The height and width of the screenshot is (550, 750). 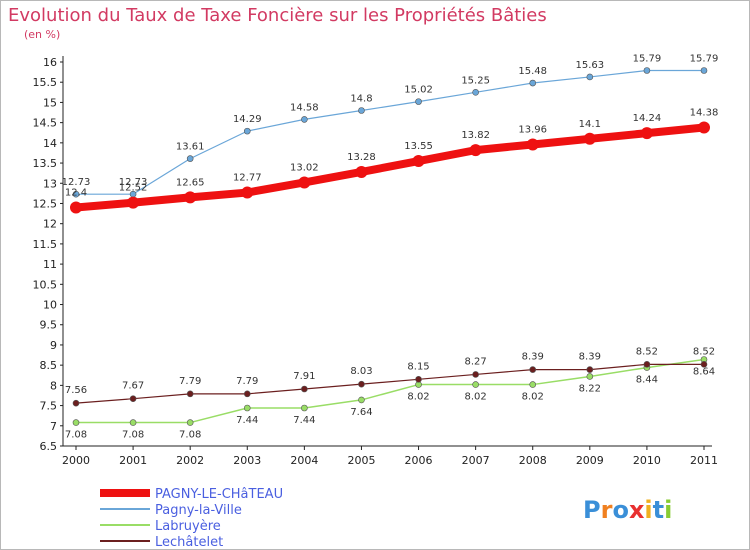 What do you see at coordinates (50, 224) in the screenshot?
I see `y-tick-label: 12` at bounding box center [50, 224].